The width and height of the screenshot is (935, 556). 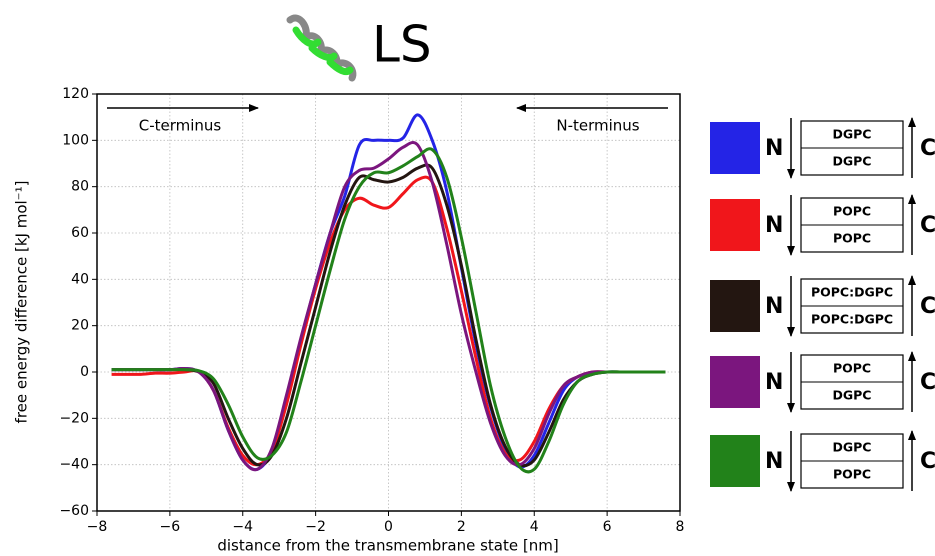 I want to click on x-tick-label: 2, so click(x=461, y=527).